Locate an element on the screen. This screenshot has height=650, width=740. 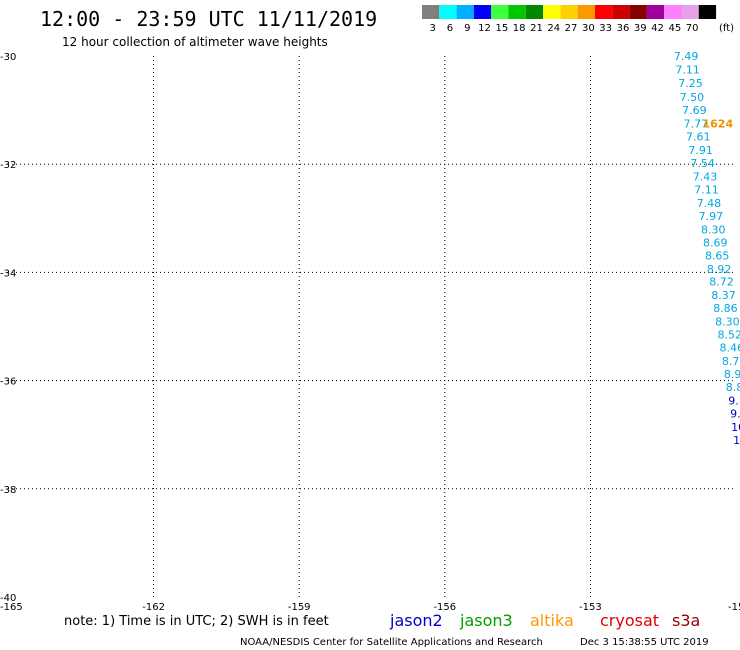
legend-label: 21 is located at coordinates (536, 28).